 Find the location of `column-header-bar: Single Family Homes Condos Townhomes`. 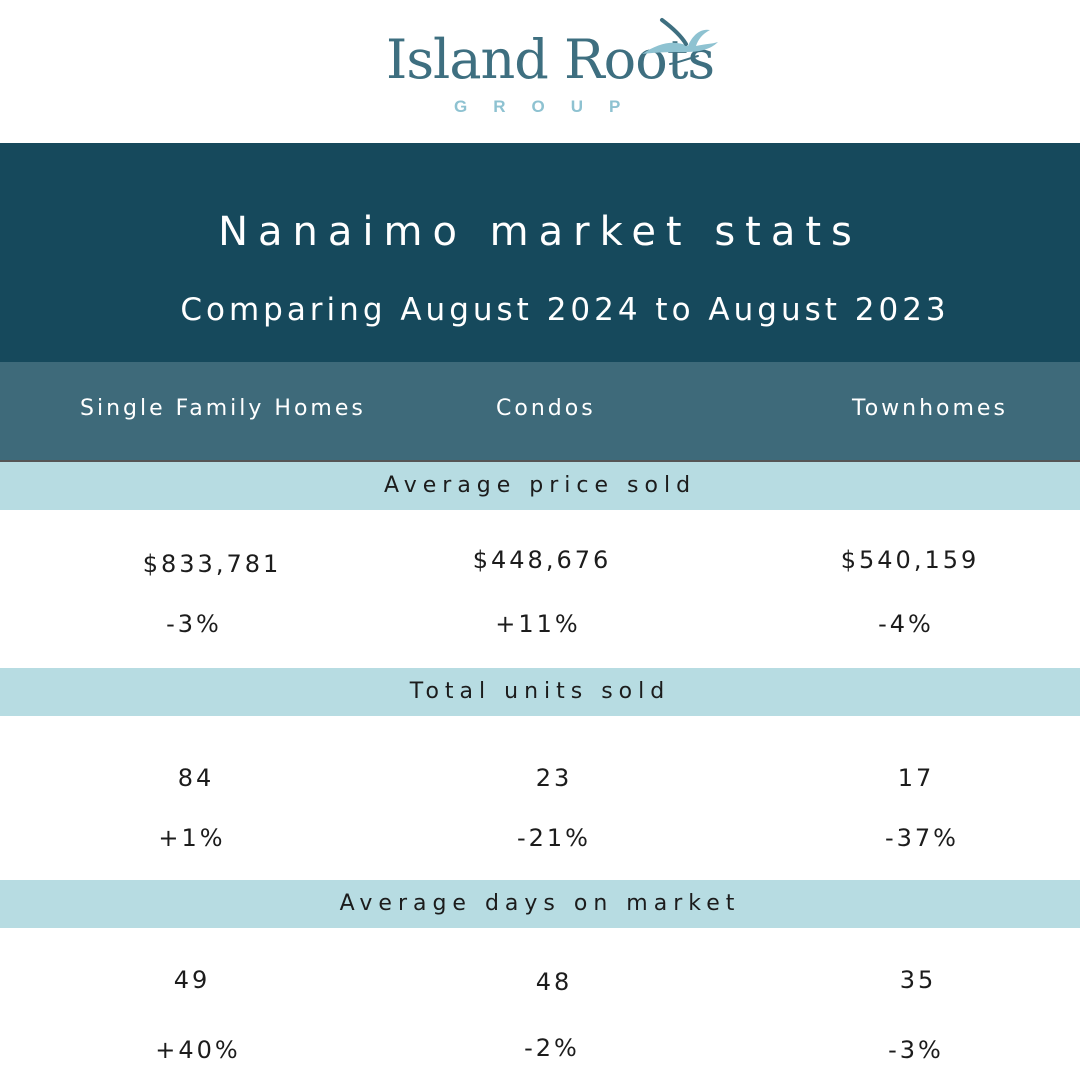

column-header-bar: Single Family Homes Condos Townhomes is located at coordinates (540, 412).